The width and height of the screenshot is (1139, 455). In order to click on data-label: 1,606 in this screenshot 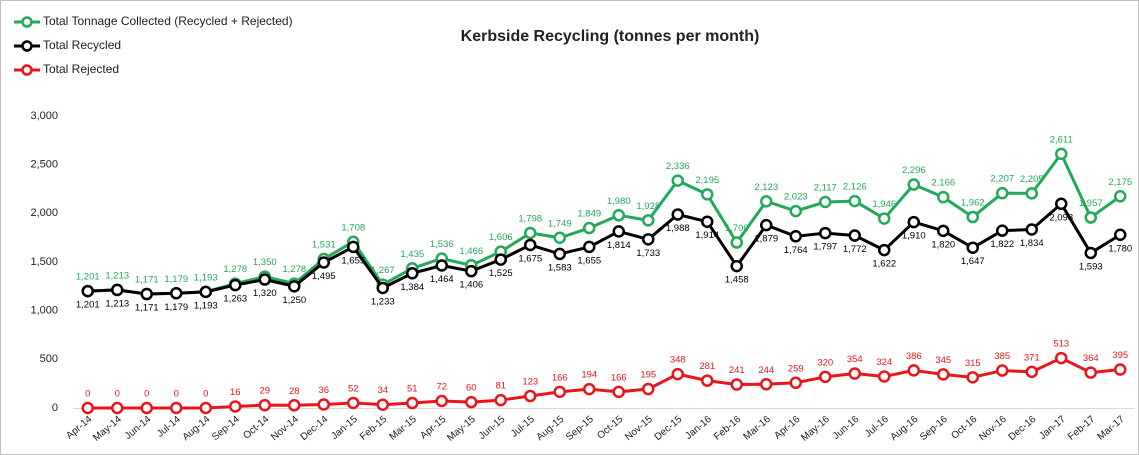, I will do `click(501, 237)`.